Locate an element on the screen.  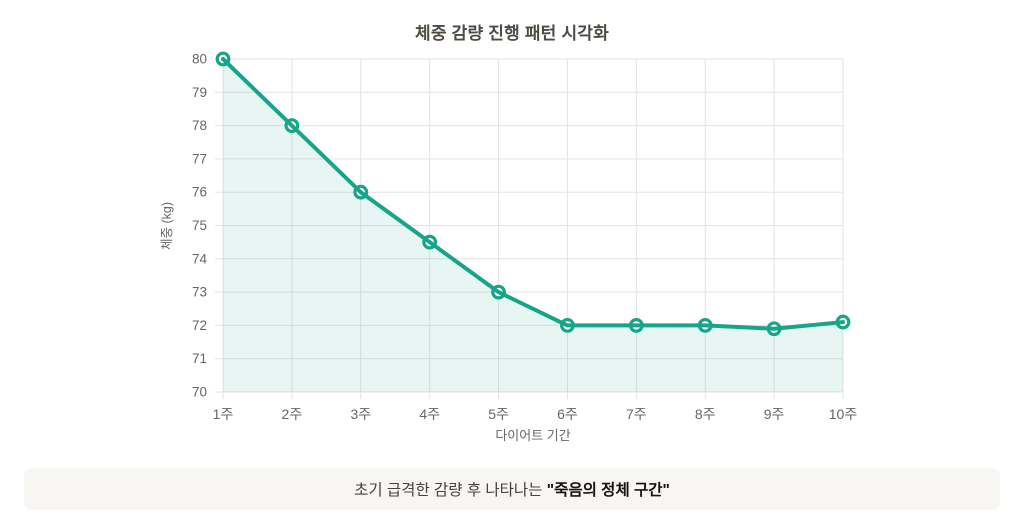
y-tick-label: 73 is located at coordinates (199, 292).